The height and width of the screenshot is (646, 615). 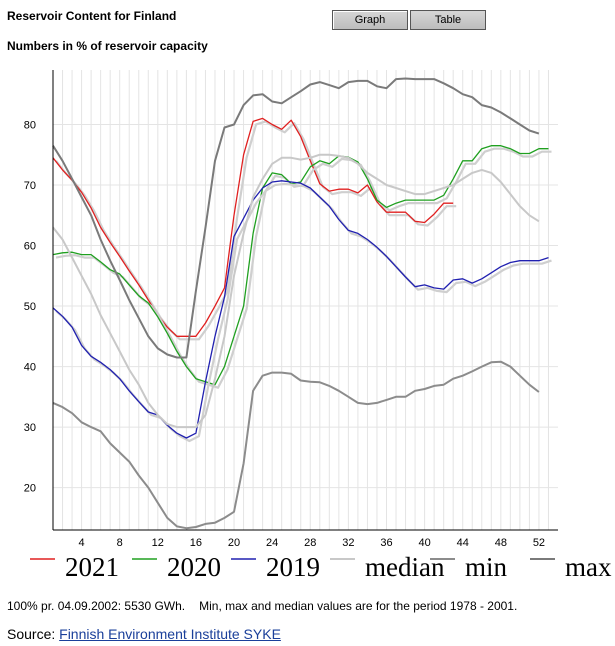 I want to click on source-link: Finnish Environment Institute SYKE, so click(x=170, y=634).